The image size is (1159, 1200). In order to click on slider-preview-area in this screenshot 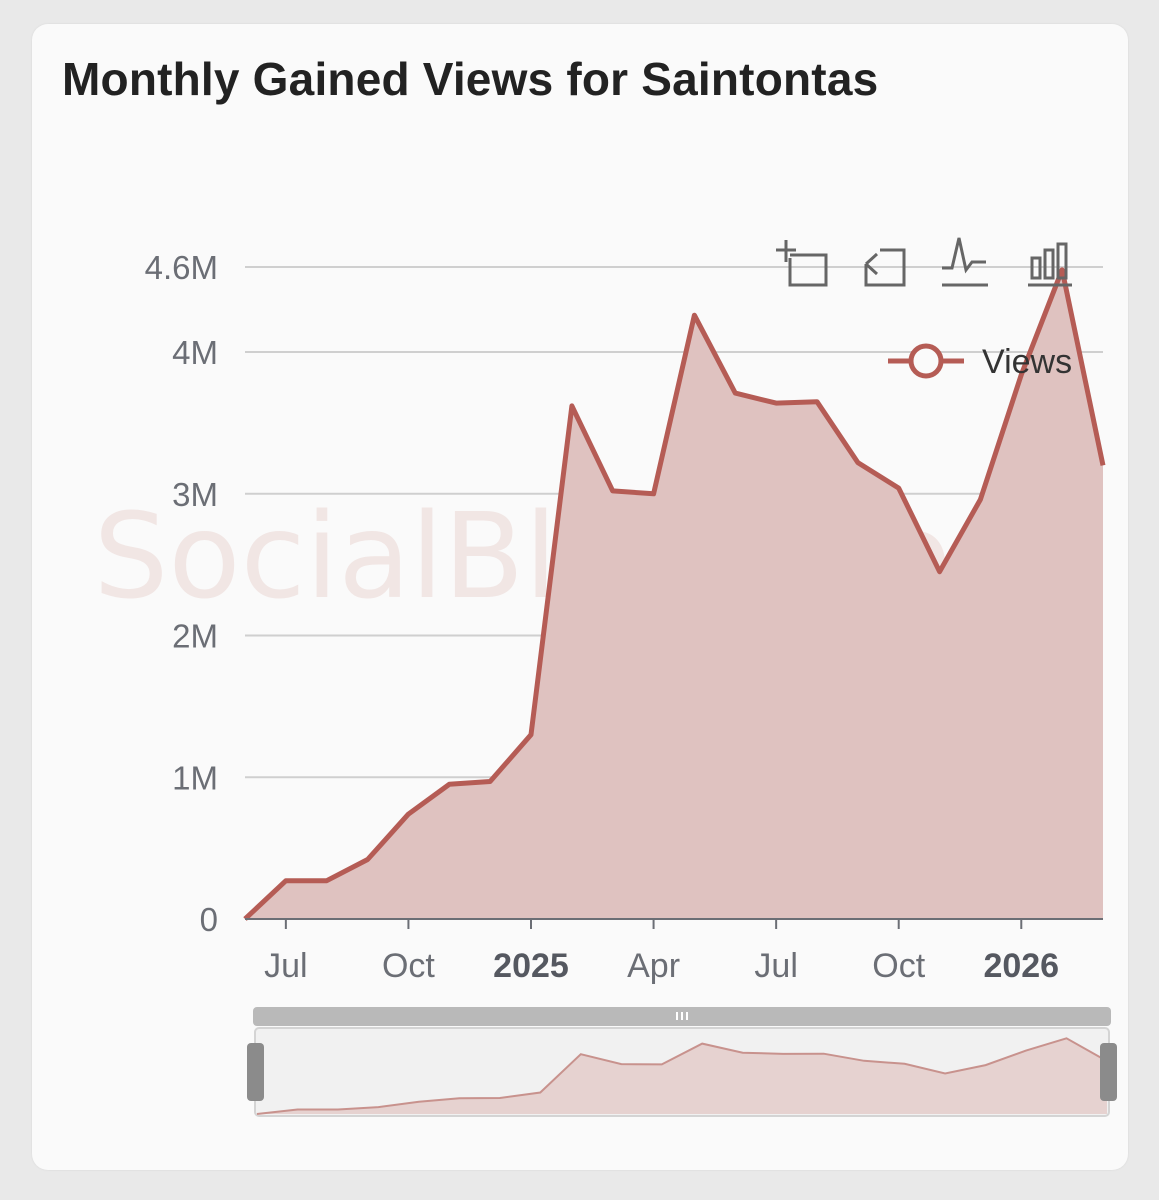, I will do `click(682, 1076)`.